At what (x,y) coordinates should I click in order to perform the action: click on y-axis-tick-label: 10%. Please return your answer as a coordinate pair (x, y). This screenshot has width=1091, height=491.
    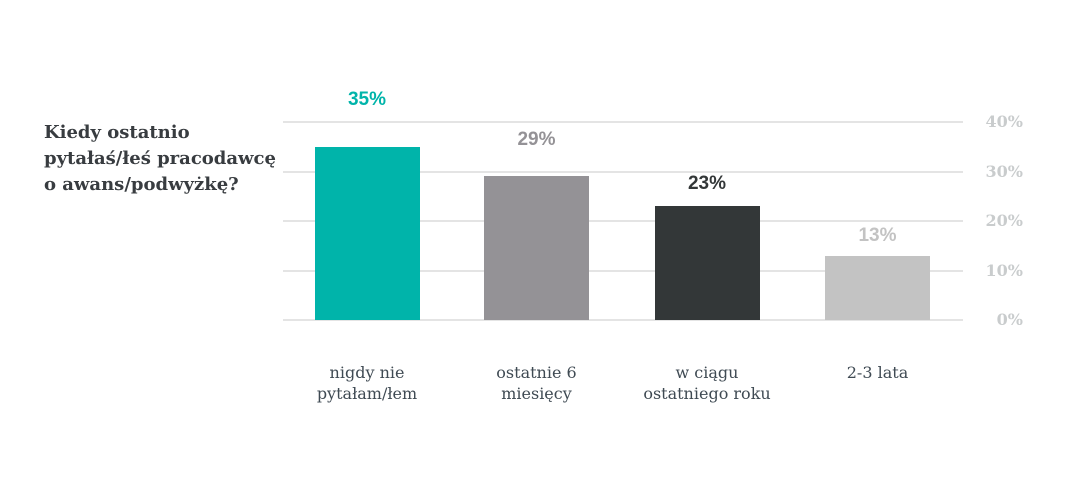
    Looking at the image, I should click on (1004, 270).